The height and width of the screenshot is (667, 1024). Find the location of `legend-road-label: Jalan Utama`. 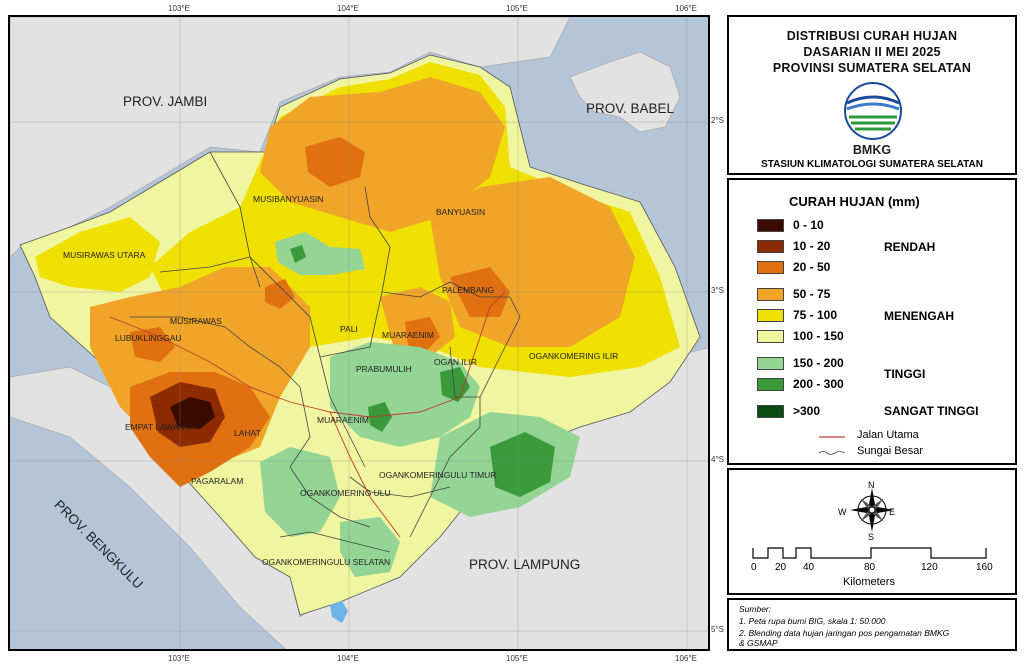

legend-road-label: Jalan Utama is located at coordinates (888, 435).